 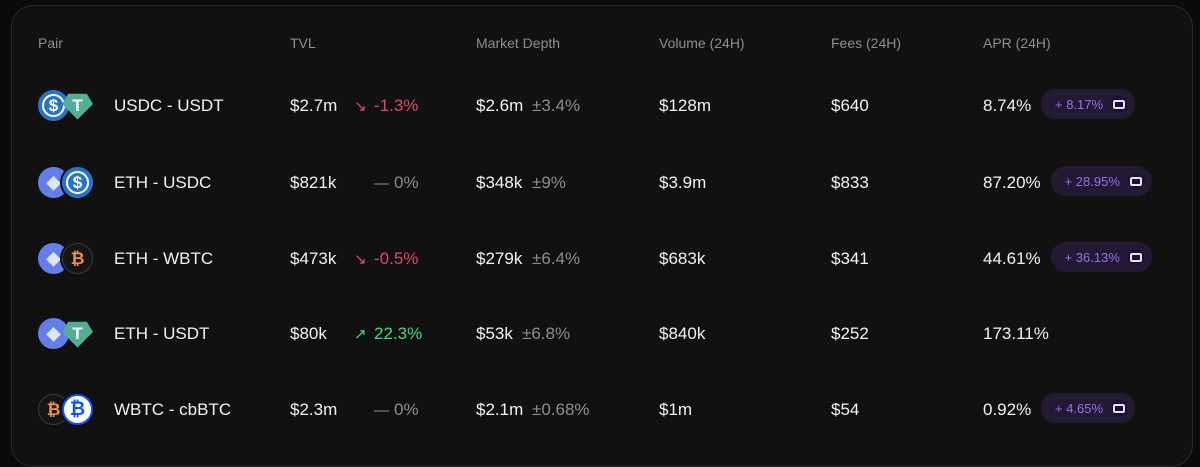 I want to click on volume-value: $3.9m, so click(x=683, y=182).